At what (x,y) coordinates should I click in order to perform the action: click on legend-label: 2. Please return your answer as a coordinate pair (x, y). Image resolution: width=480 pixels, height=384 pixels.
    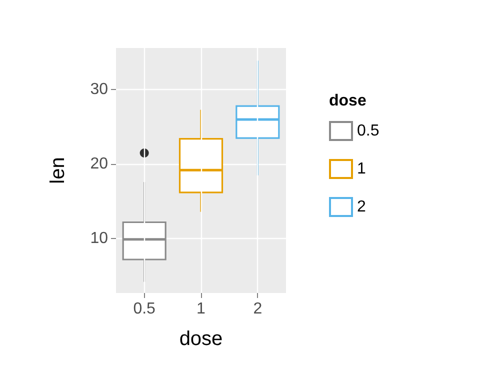
    Looking at the image, I should click on (361, 207).